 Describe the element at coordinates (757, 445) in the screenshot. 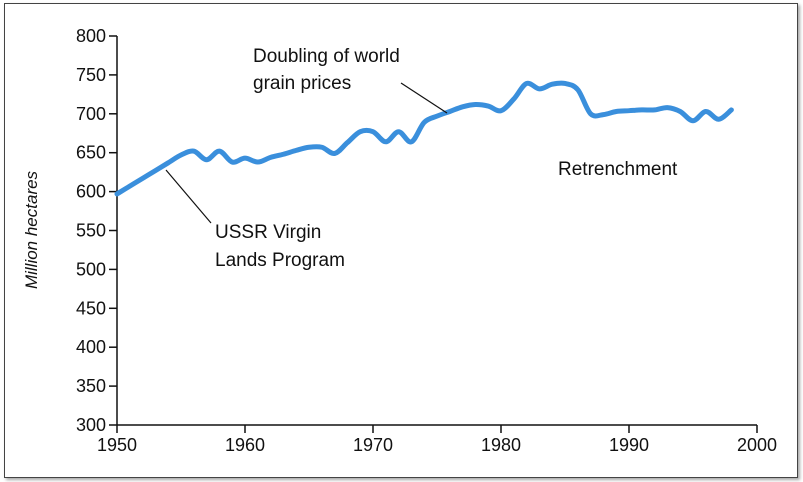

I see `x-tick-label-2000: 2000` at that location.